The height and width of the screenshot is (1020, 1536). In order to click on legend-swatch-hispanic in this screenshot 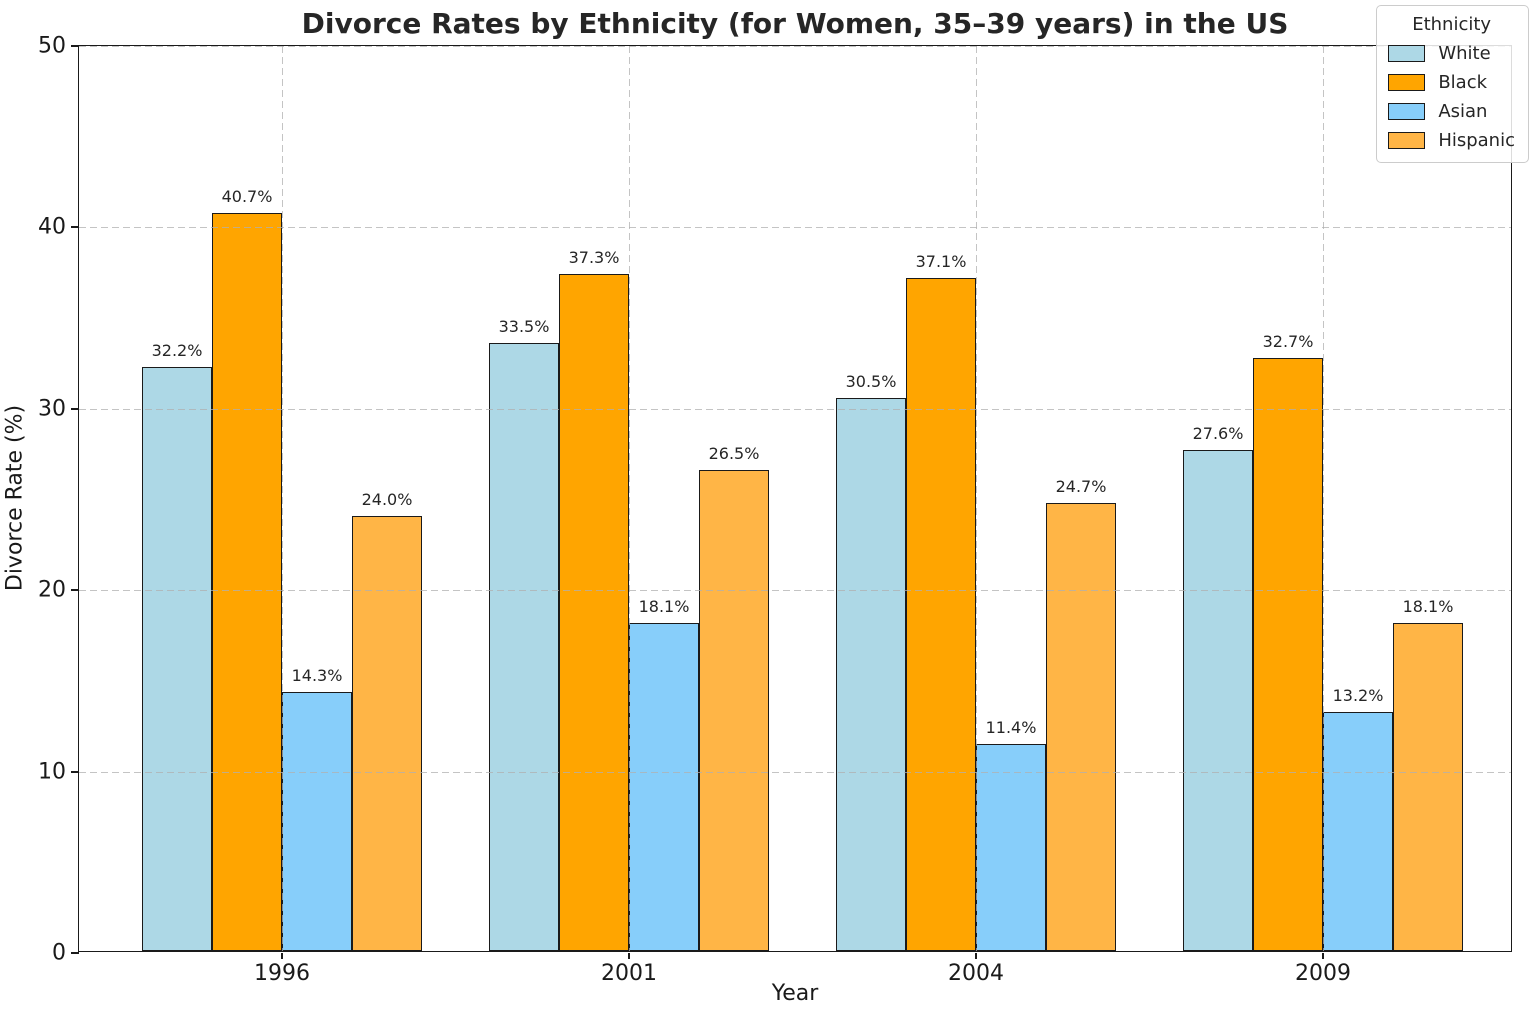, I will do `click(1407, 140)`.